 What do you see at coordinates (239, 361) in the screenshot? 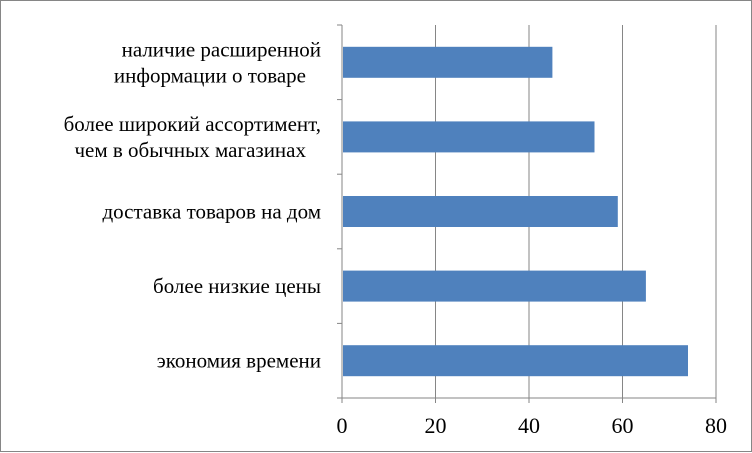
I see `category-label-0: экономия времени` at bounding box center [239, 361].